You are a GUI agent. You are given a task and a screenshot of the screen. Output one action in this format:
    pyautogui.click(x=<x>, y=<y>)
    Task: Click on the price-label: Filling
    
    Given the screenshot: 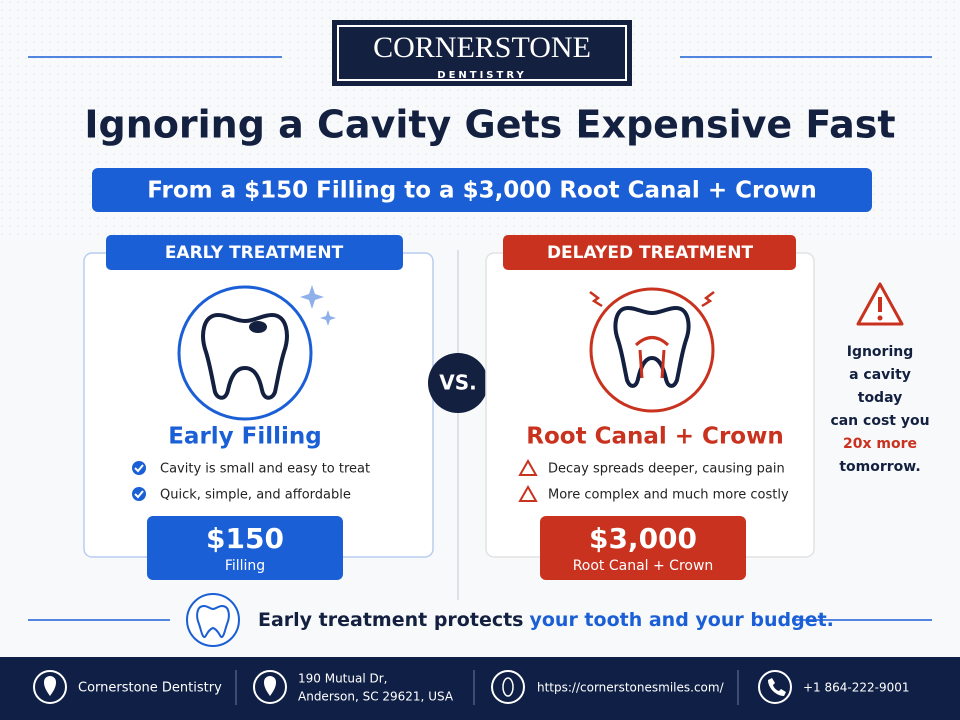 What is the action you would take?
    pyautogui.click(x=245, y=566)
    